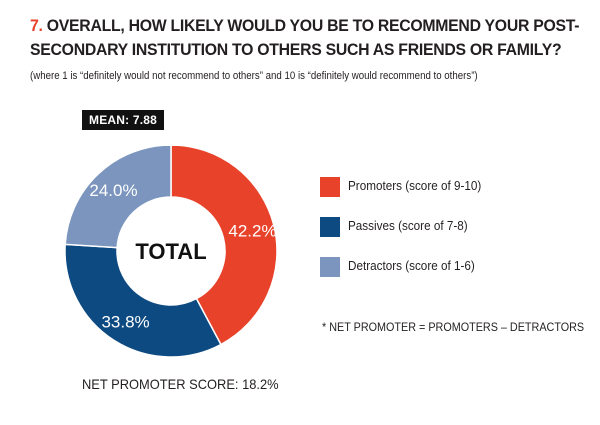  What do you see at coordinates (260, 384) in the screenshot?
I see `net-promoter-score-value: 18.2%` at bounding box center [260, 384].